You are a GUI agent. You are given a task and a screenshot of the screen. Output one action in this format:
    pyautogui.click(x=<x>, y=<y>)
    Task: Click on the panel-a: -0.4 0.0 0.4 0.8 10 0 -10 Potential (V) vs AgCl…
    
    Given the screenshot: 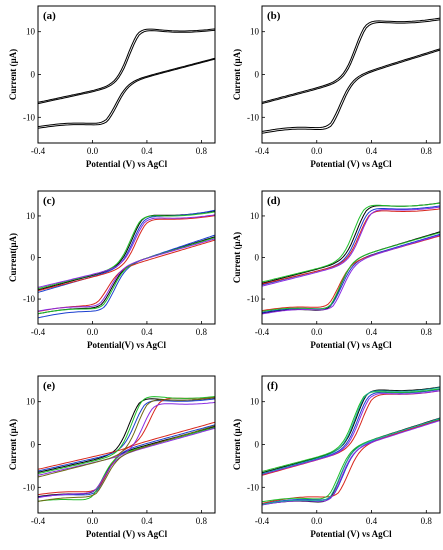 What is the action you would take?
    pyautogui.click(x=112, y=87)
    